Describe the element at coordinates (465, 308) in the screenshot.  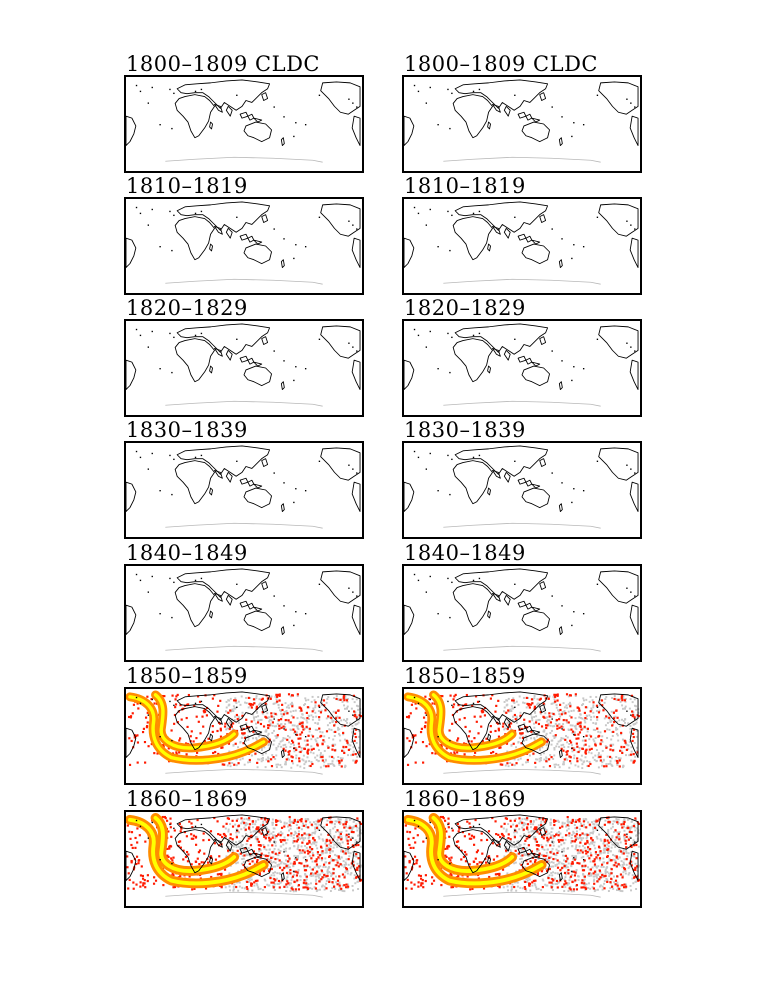
I see `panel-label: 1820–1829` at that location.